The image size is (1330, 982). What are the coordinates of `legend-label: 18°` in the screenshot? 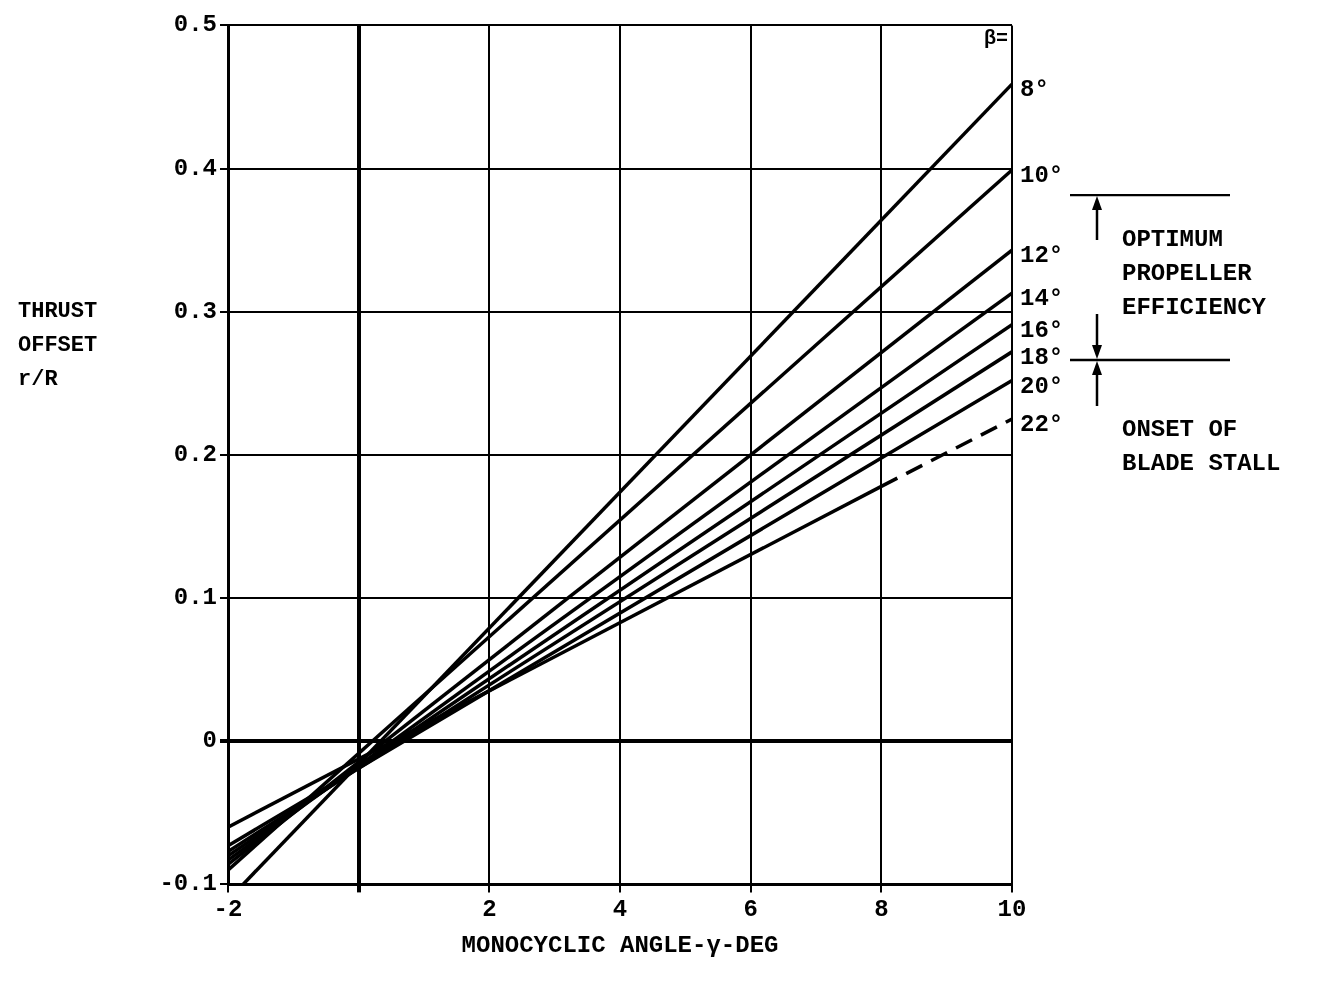 It's located at (1042, 357).